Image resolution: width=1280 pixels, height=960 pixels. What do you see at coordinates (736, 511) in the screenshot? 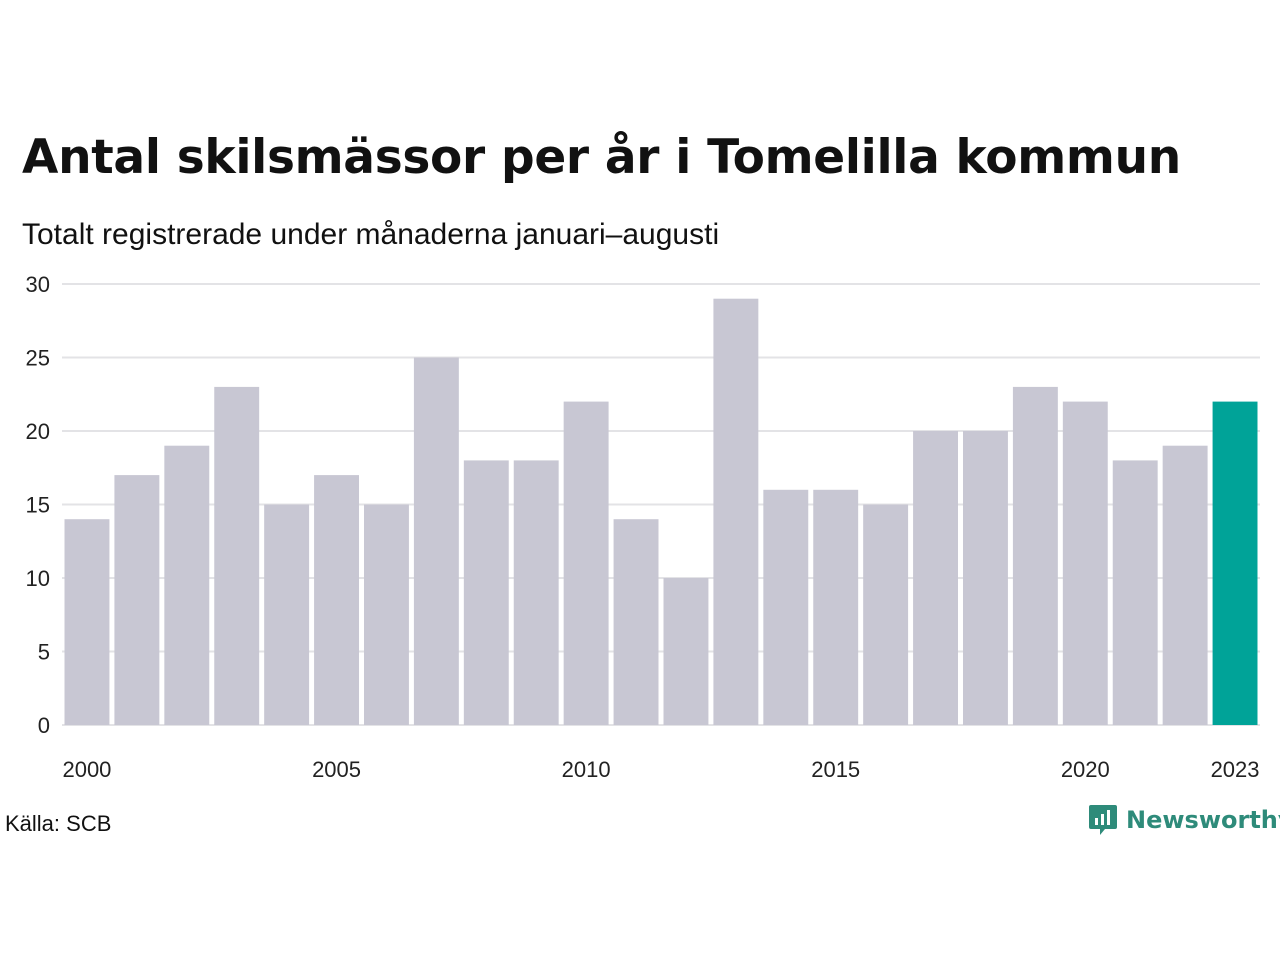
I see `bar-2013` at bounding box center [736, 511].